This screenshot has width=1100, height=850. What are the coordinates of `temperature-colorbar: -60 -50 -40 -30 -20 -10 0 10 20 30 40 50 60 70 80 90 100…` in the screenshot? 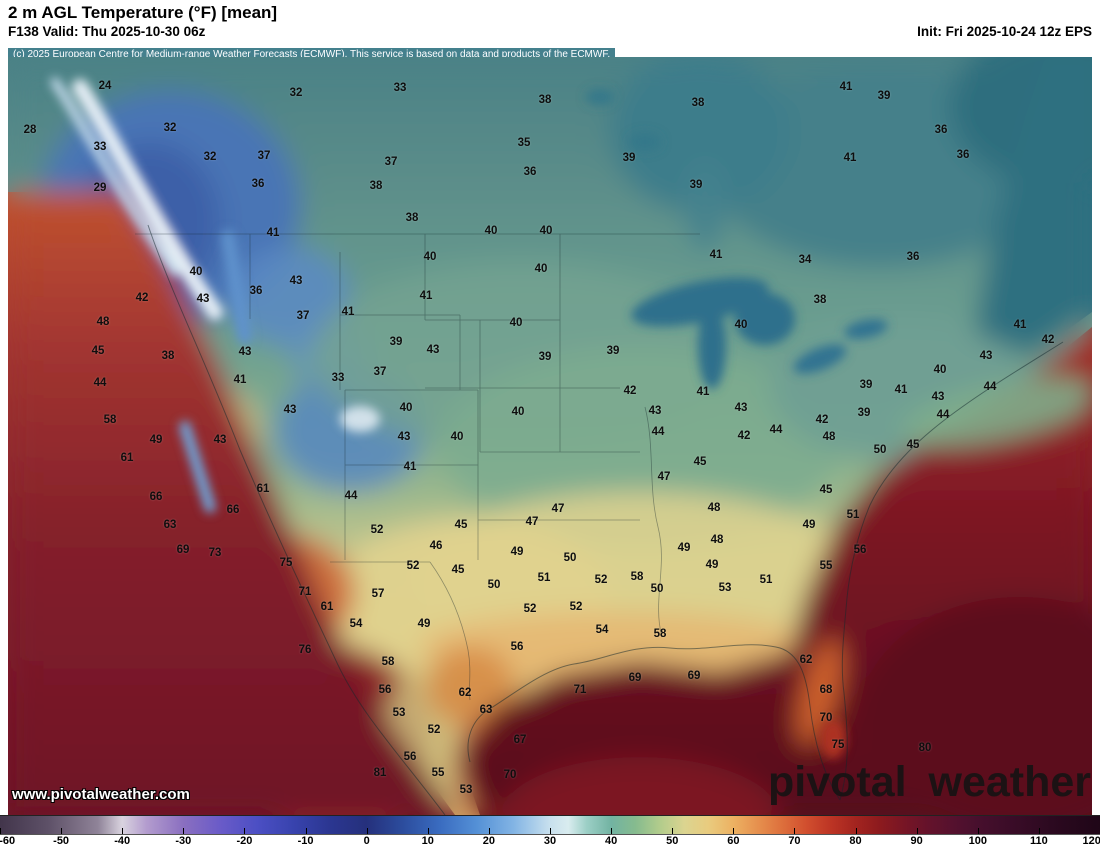 It's located at (550, 832).